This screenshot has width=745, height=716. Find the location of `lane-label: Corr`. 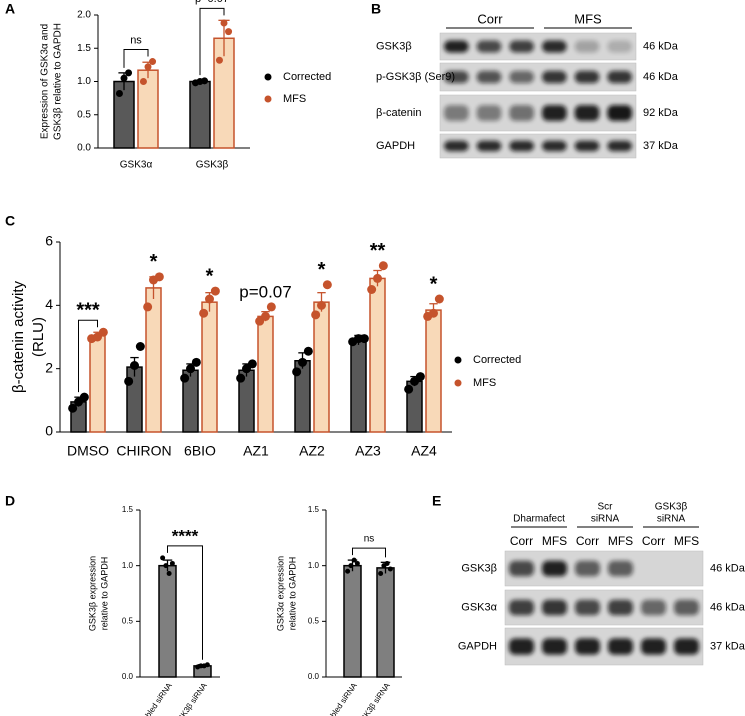

lane-label: Corr is located at coordinates (521, 541).